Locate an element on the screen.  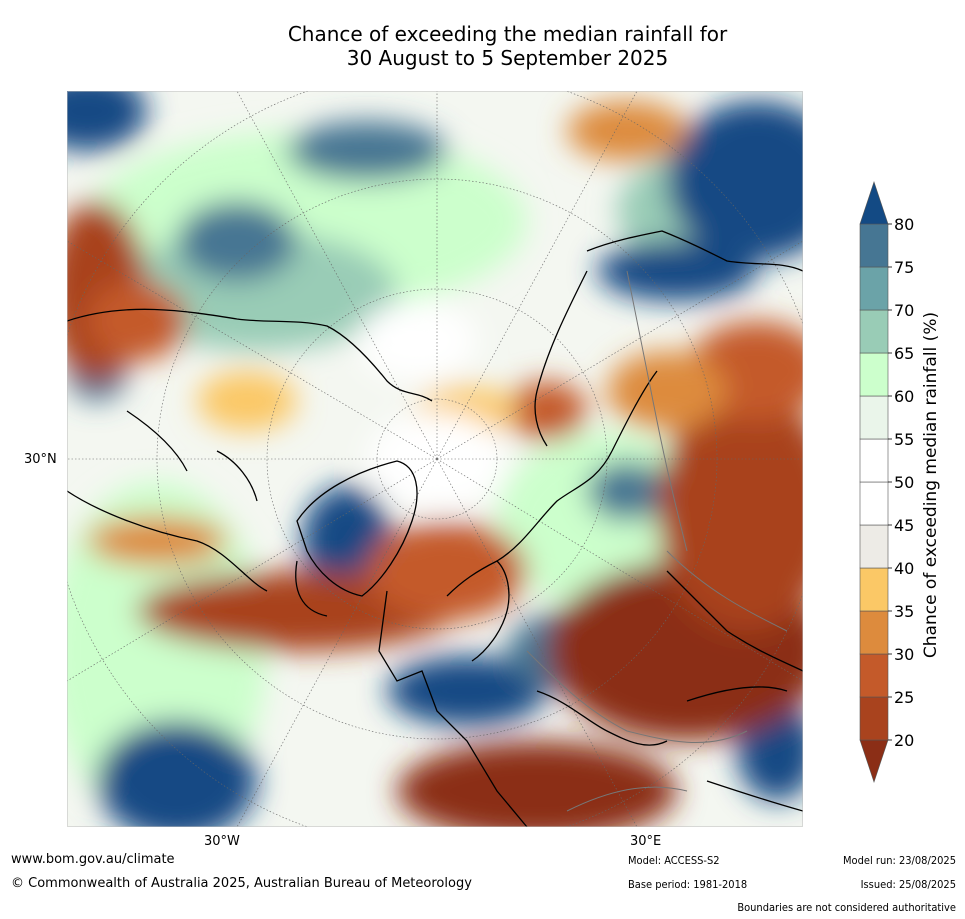
colorbar-bin-lt20 is located at coordinates (874, 761).